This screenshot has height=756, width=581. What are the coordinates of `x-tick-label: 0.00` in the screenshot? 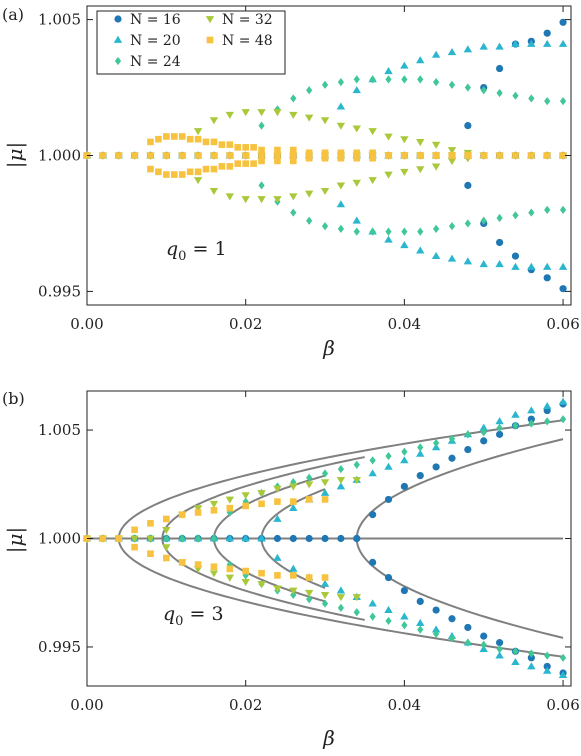 It's located at (86, 705).